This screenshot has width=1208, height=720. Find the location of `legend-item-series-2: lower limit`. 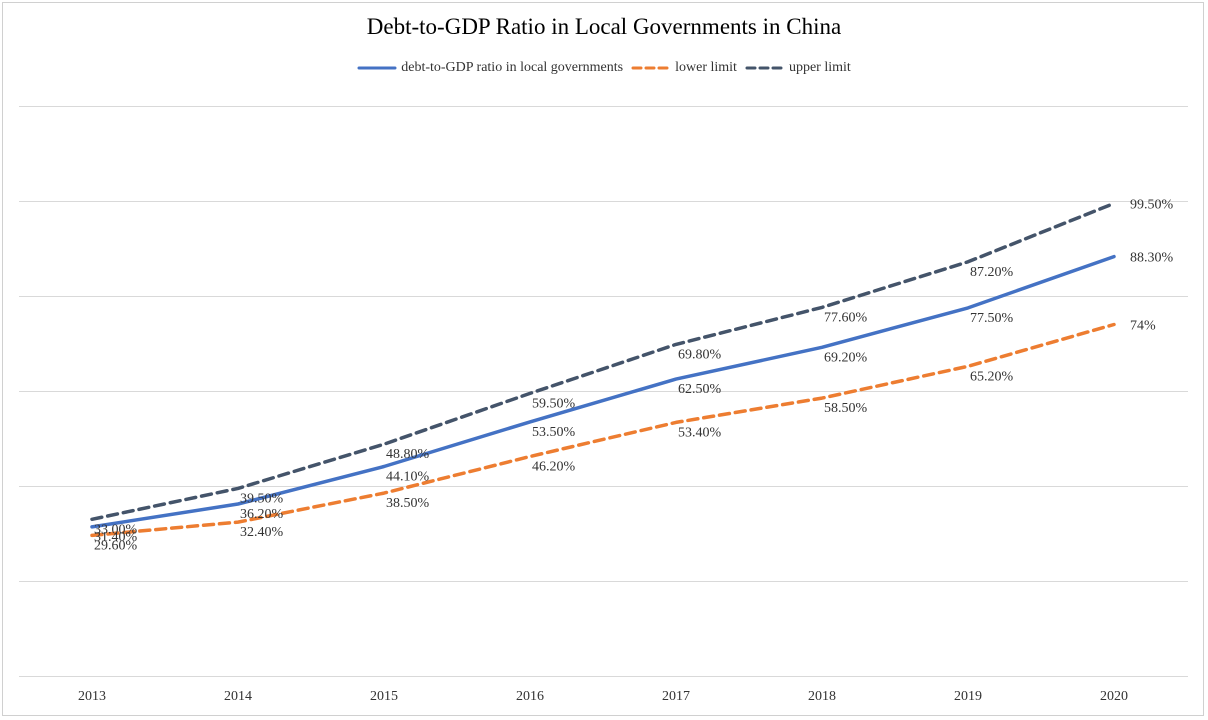

legend-item-series-2: lower limit is located at coordinates (684, 68).